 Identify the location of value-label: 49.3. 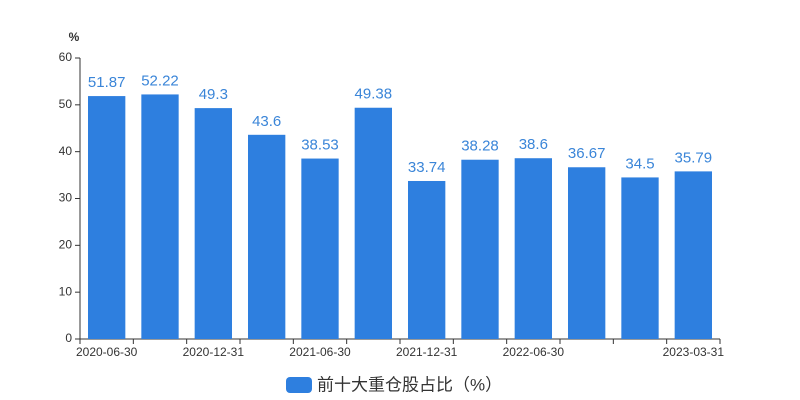
(213, 94).